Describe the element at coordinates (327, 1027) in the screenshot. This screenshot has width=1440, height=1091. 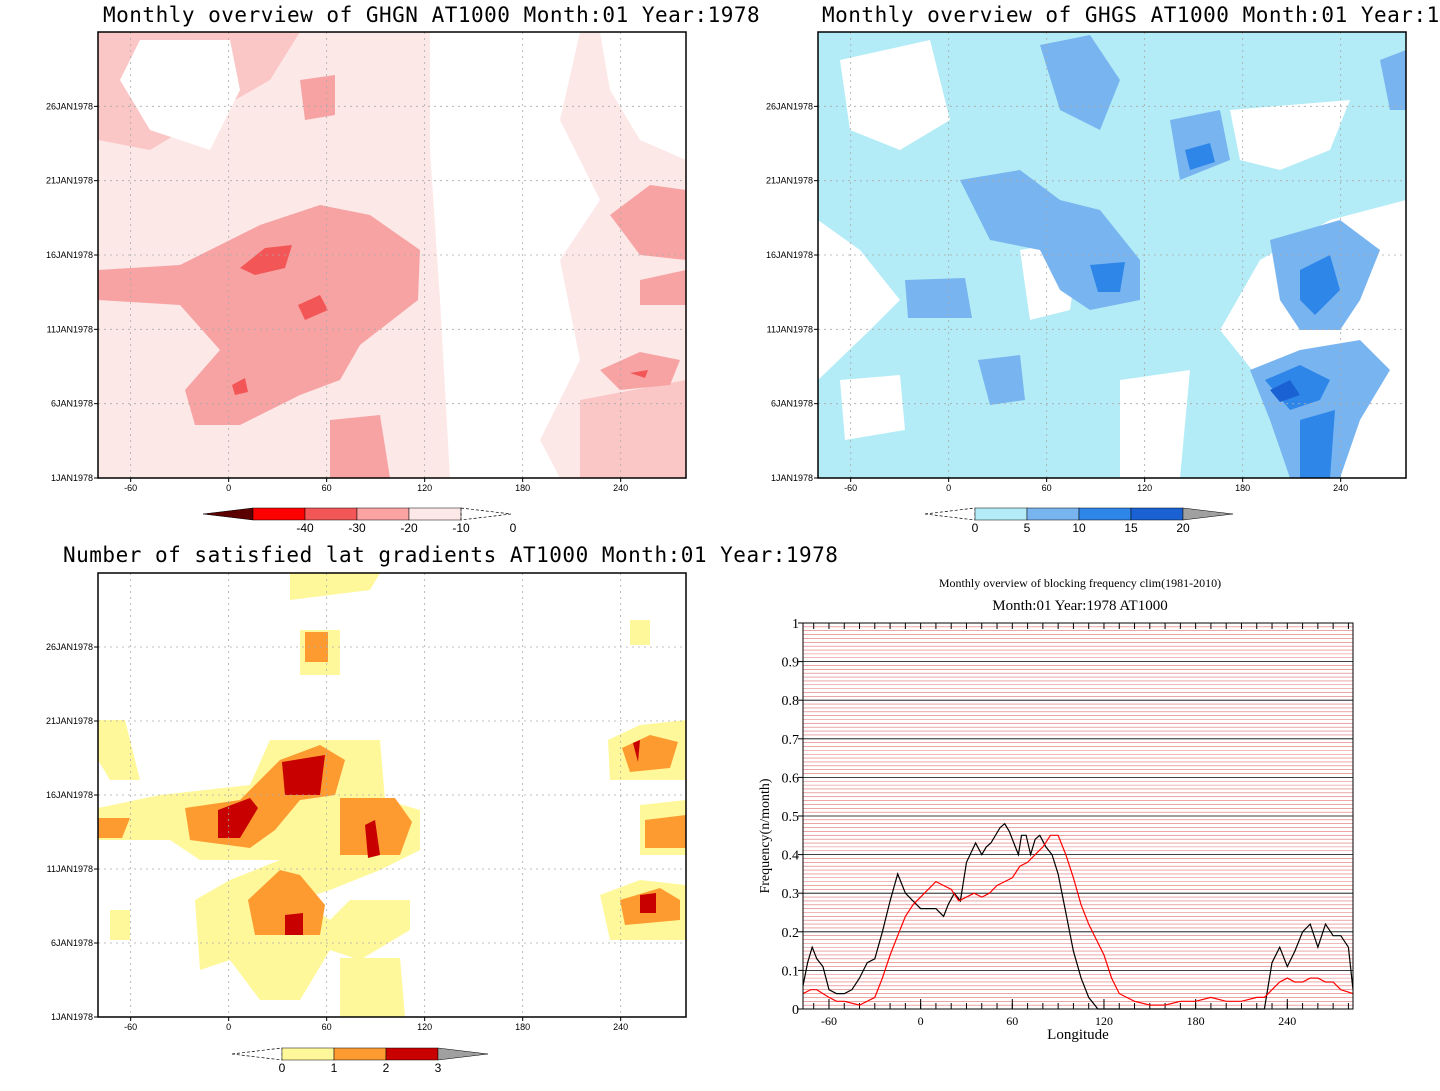
I see `gradients-xtick-label: 60` at that location.